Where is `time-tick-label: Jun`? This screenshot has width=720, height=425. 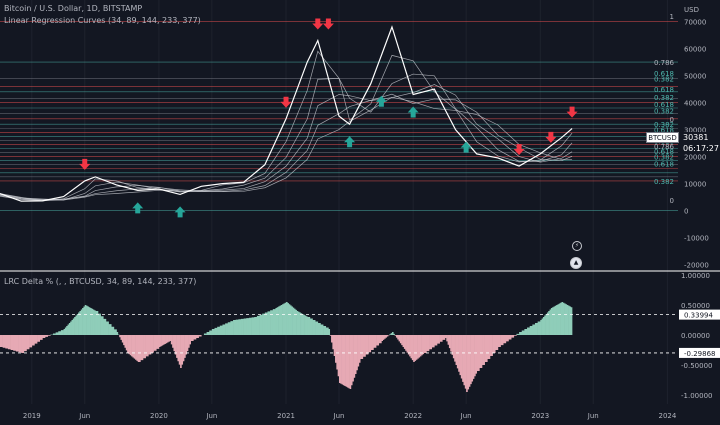
time-tick-label: Jun is located at coordinates (211, 416).